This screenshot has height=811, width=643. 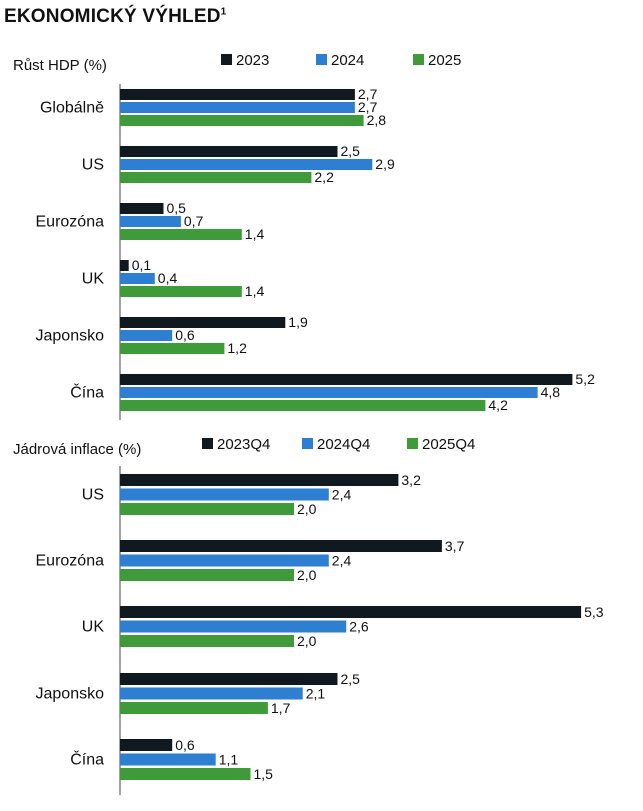 I want to click on chart-title: Růst HDP (%), so click(x=60, y=65).